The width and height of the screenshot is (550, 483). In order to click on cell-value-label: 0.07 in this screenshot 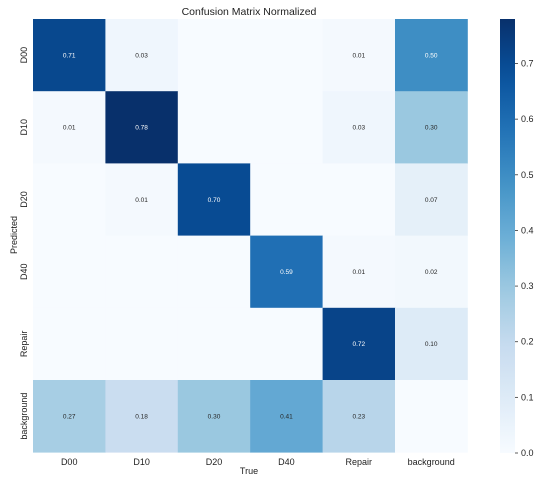, I will do `click(431, 200)`.